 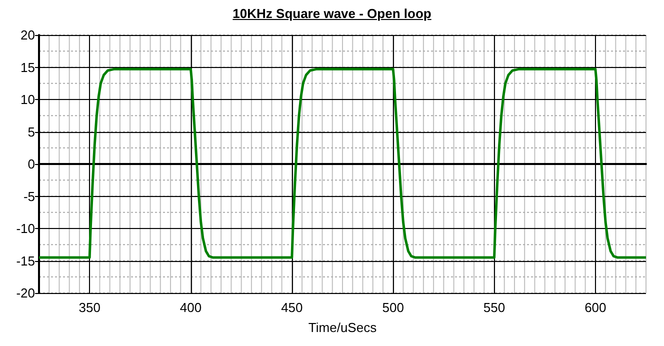 I want to click on x-tick-label: 500, so click(x=393, y=307).